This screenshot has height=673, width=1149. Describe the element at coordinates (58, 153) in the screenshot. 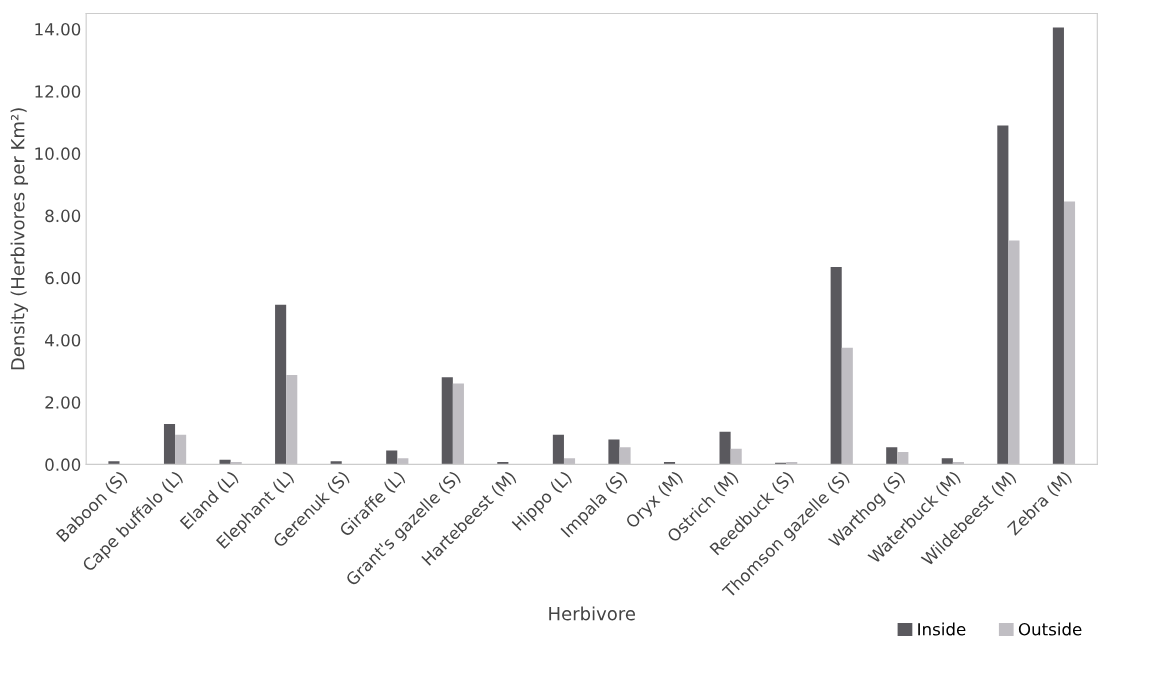

I see `y-tick-label: 10.00` at that location.